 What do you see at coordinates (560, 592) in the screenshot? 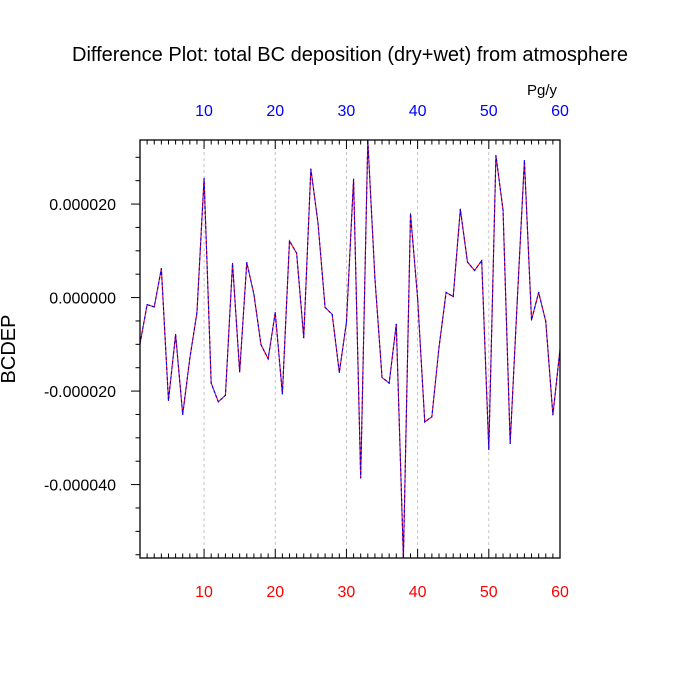
I see `x-tick-label-bottom: 60` at bounding box center [560, 592].